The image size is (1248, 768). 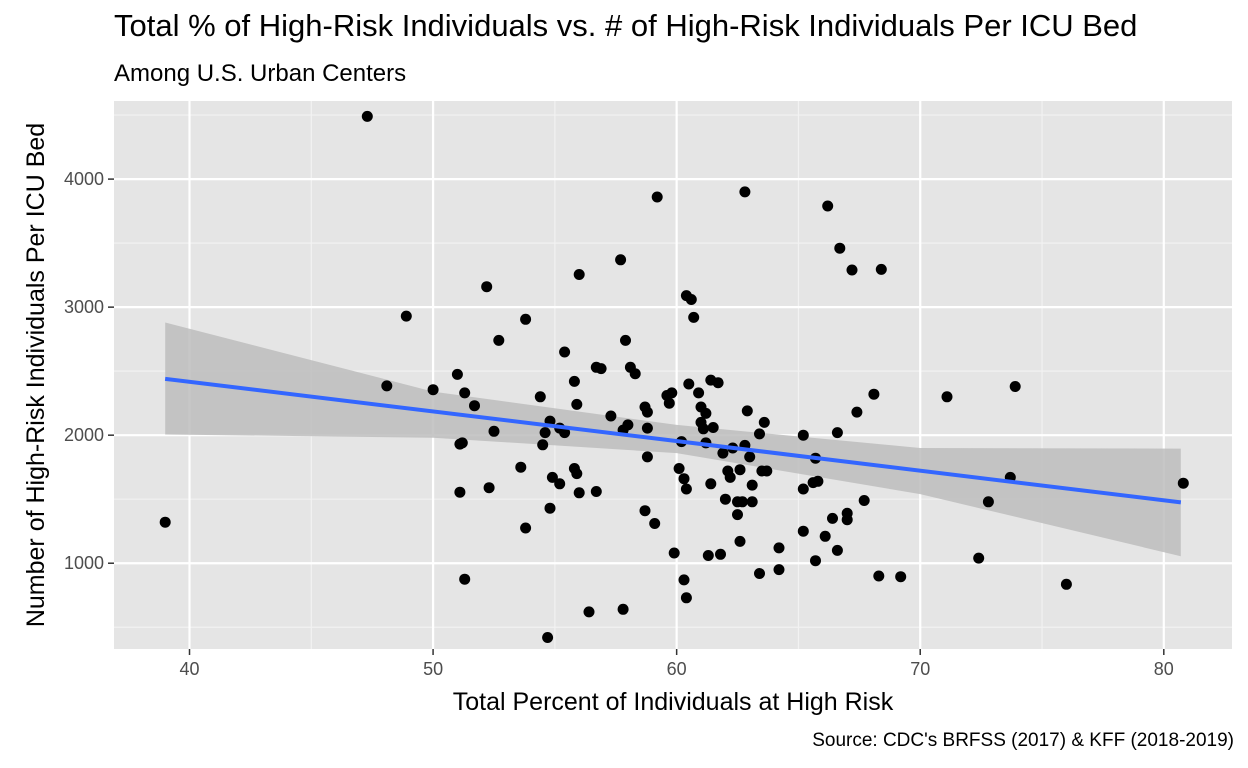 I want to click on y-axis-ticks: 1000 2000 3000 4000, so click(x=89, y=371).